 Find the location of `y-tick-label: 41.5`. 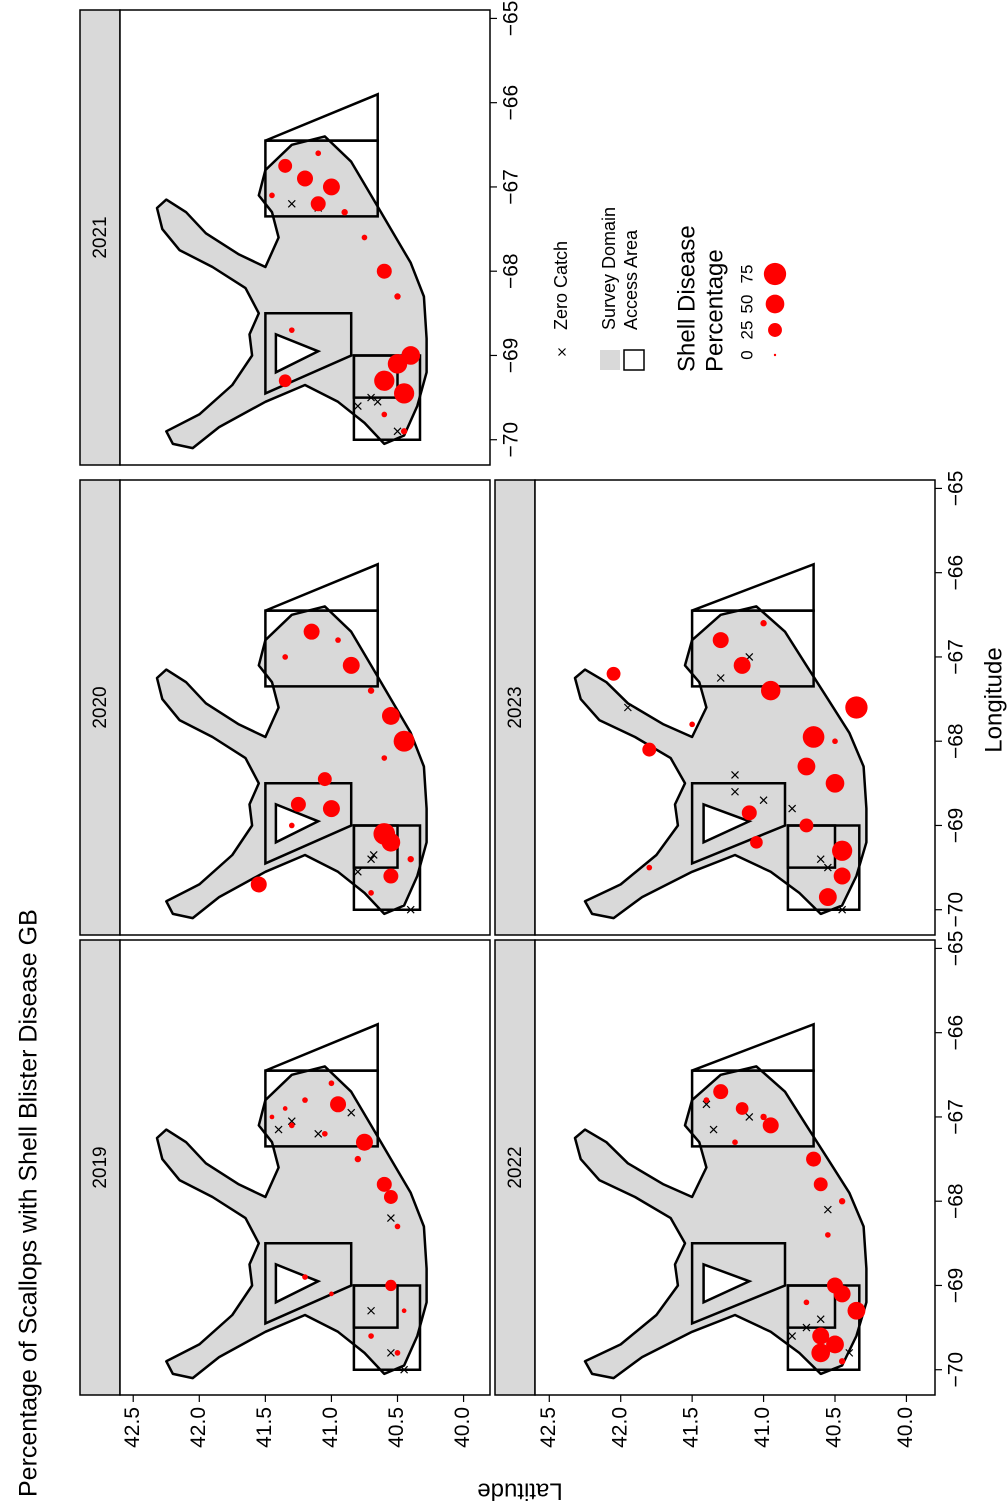

y-tick-label: 41.5 is located at coordinates (691, 1427).